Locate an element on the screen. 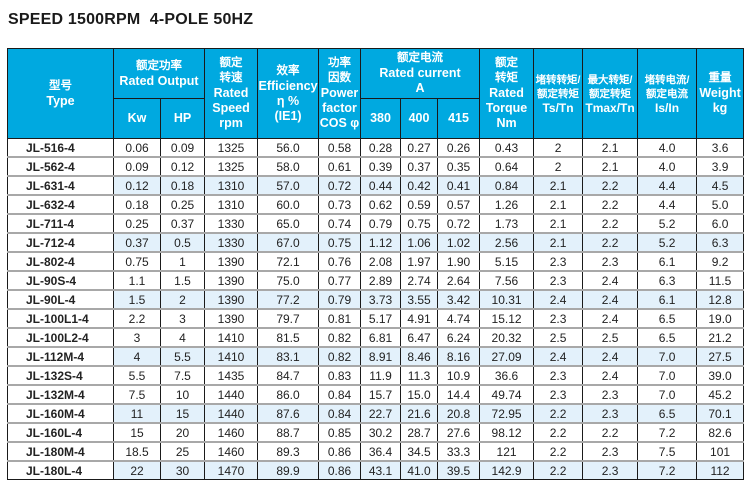 This screenshot has width=750, height=500. cell-torque: 7.56 is located at coordinates (507, 281).